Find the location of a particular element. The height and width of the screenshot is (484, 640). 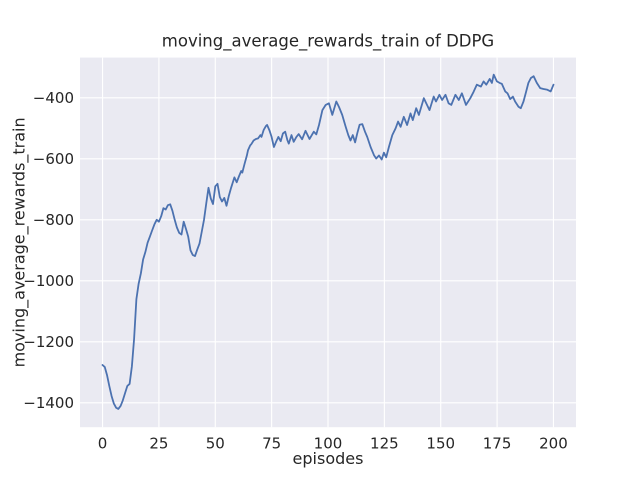

x-axis-label: episodes is located at coordinates (328, 458).